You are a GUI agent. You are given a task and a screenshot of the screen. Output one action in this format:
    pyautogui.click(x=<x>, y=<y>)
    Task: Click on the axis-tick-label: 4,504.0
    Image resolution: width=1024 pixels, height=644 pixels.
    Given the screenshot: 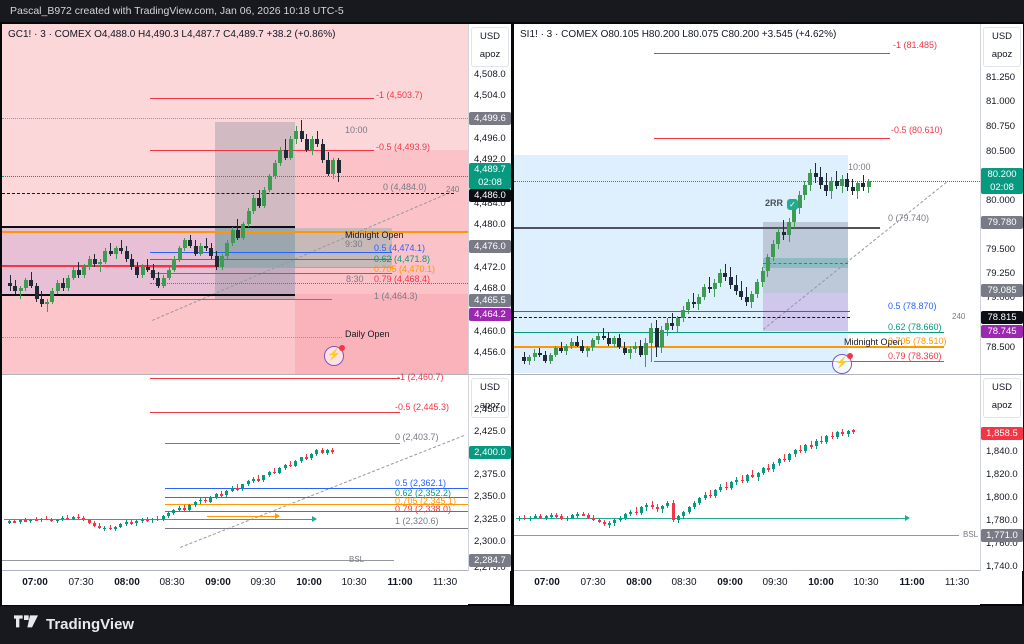 What is the action you would take?
    pyautogui.click(x=490, y=95)
    